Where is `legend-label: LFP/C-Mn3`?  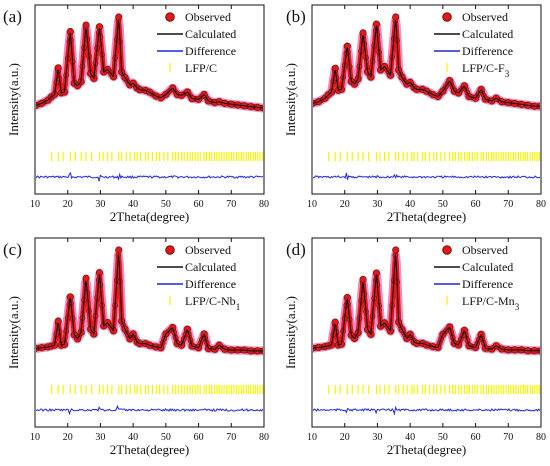
legend-label: LFP/C-Mn3 is located at coordinates (491, 303).